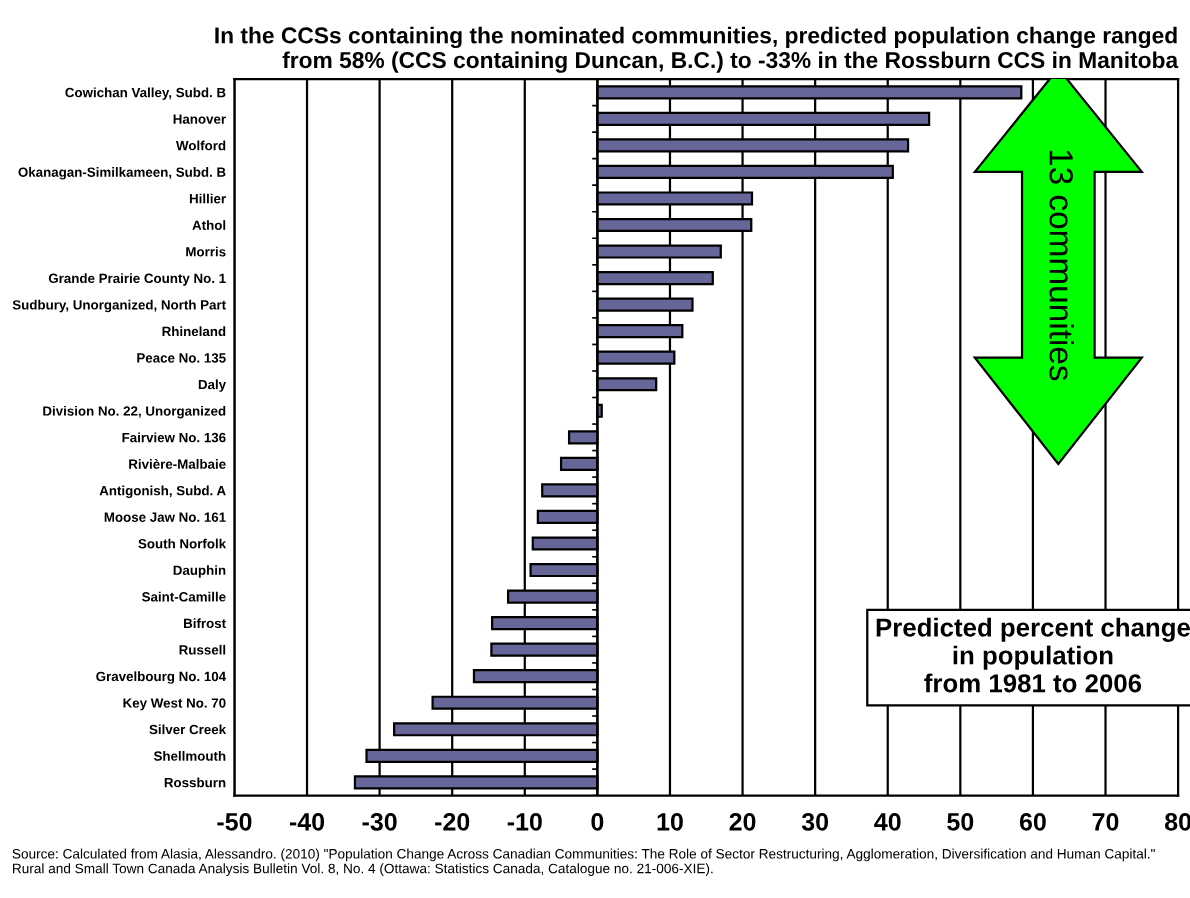 The width and height of the screenshot is (1190, 898). I want to click on x-tick-label: 10, so click(670, 821).